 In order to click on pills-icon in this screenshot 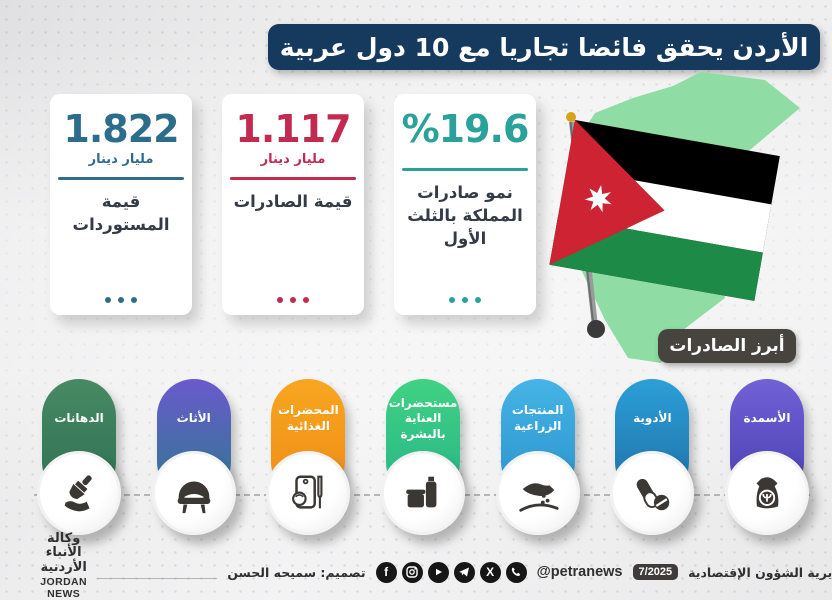, I will do `click(653, 494)`.